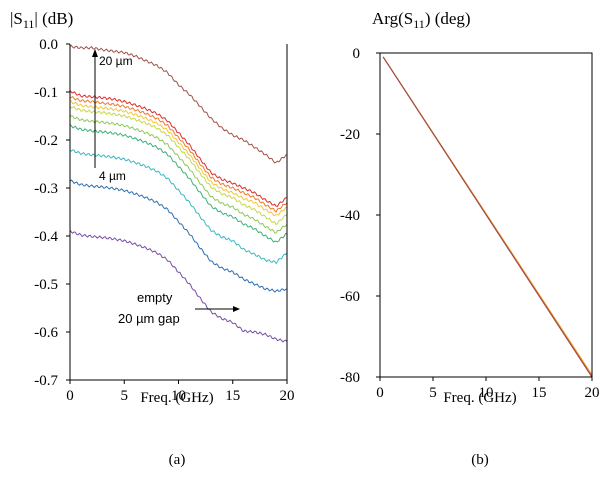 The image size is (610, 492). What do you see at coordinates (46, 141) in the screenshot?
I see `y-tick-label-a-2: -0.2` at bounding box center [46, 141].